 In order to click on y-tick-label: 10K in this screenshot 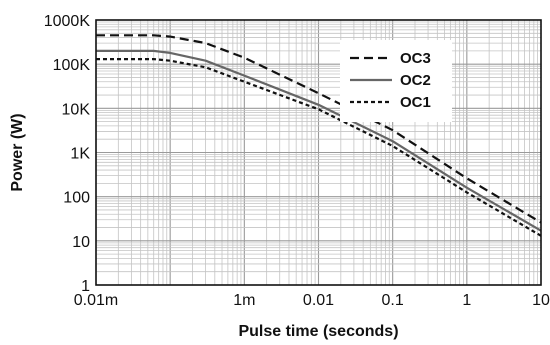, I will do `click(76, 109)`.